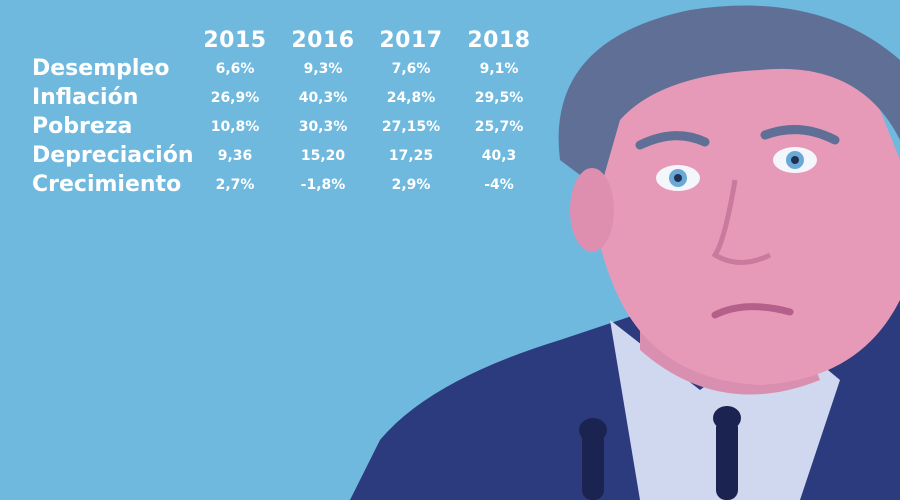 The width and height of the screenshot is (900, 500). What do you see at coordinates (323, 127) in the screenshot?
I see `table-cell: 30,3%` at bounding box center [323, 127].